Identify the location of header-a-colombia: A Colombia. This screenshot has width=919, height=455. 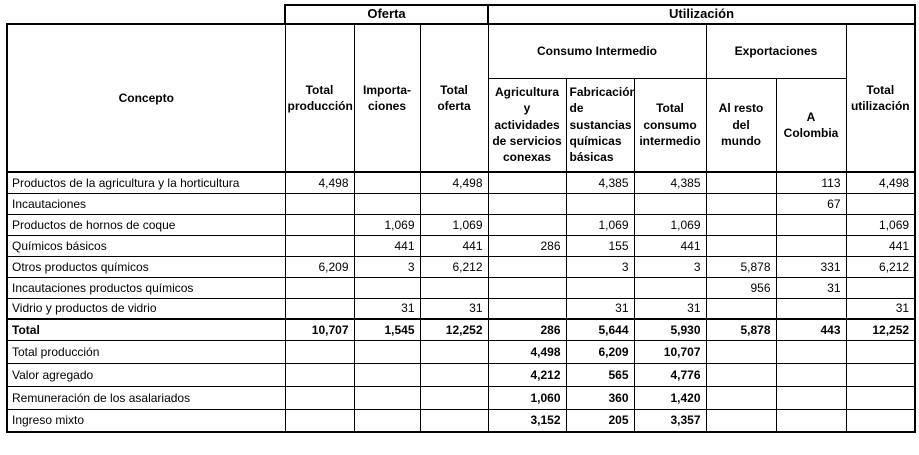
(811, 125).